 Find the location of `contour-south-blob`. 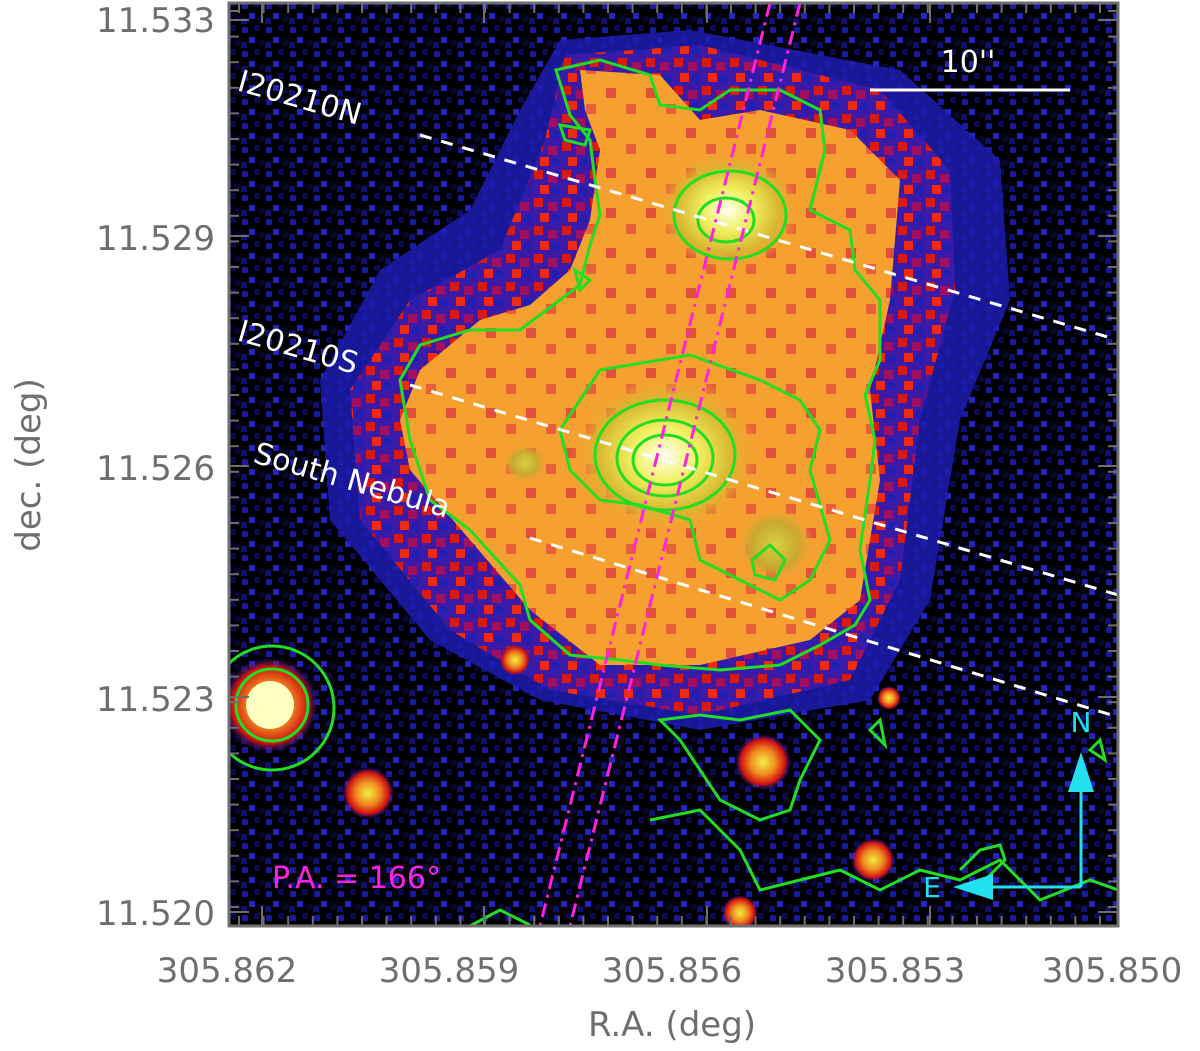

contour-south-blob is located at coordinates (739, 765).